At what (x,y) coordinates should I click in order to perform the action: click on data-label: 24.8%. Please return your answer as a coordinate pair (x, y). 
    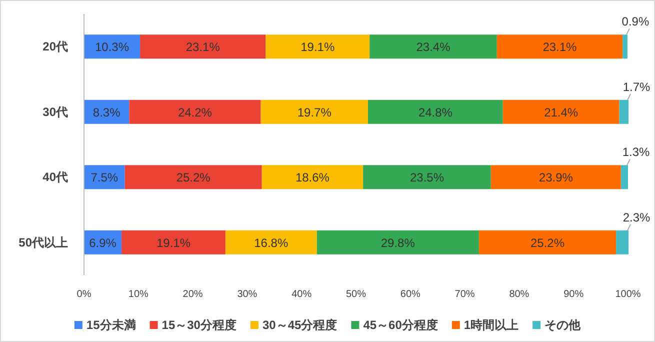
    Looking at the image, I should click on (435, 112).